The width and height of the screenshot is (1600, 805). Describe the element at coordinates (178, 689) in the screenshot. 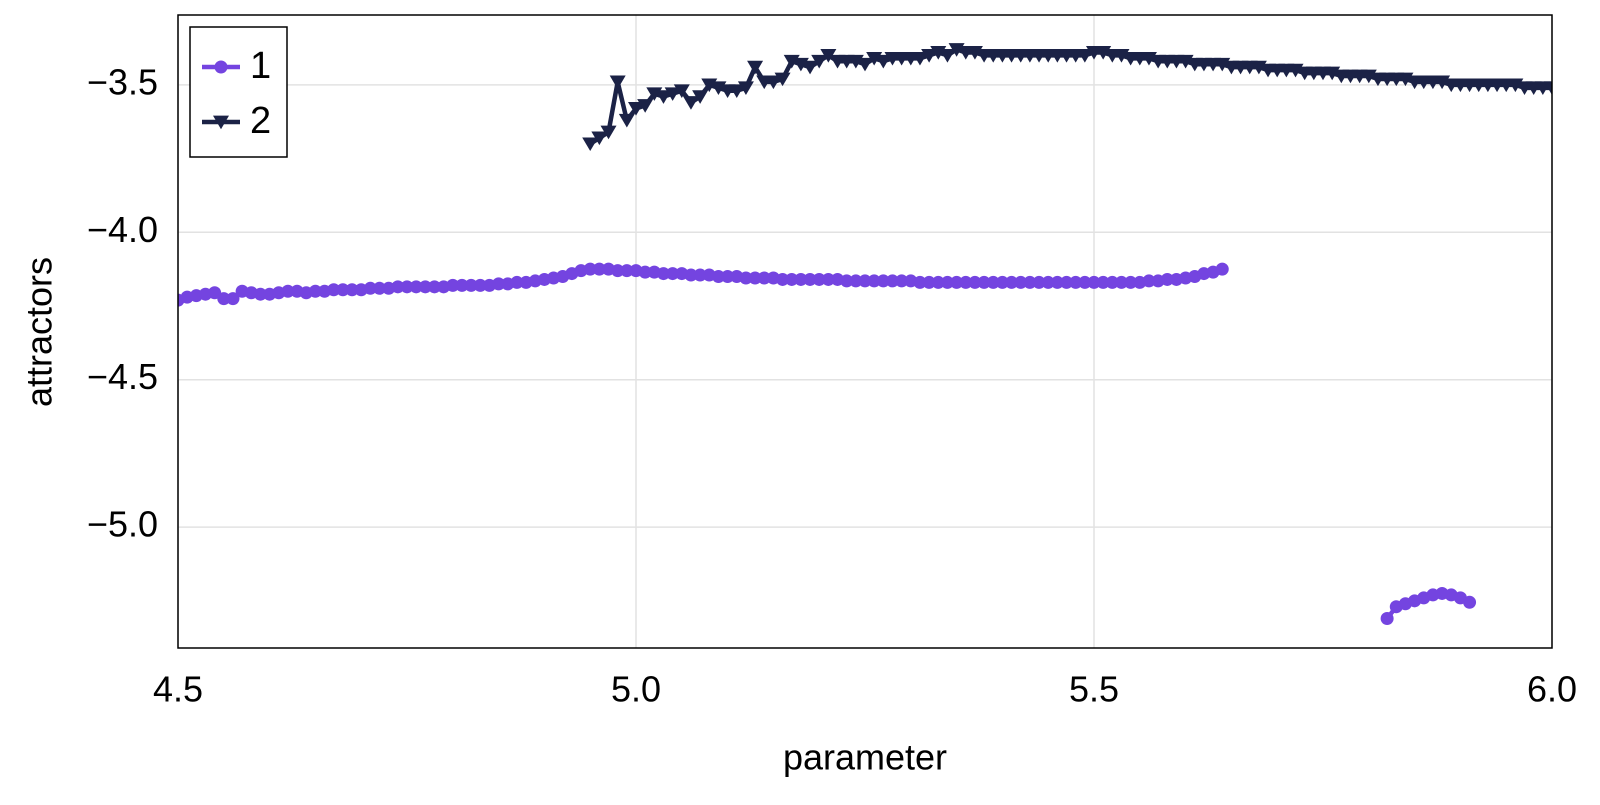

I see `x-tick-label: 4.5` at that location.